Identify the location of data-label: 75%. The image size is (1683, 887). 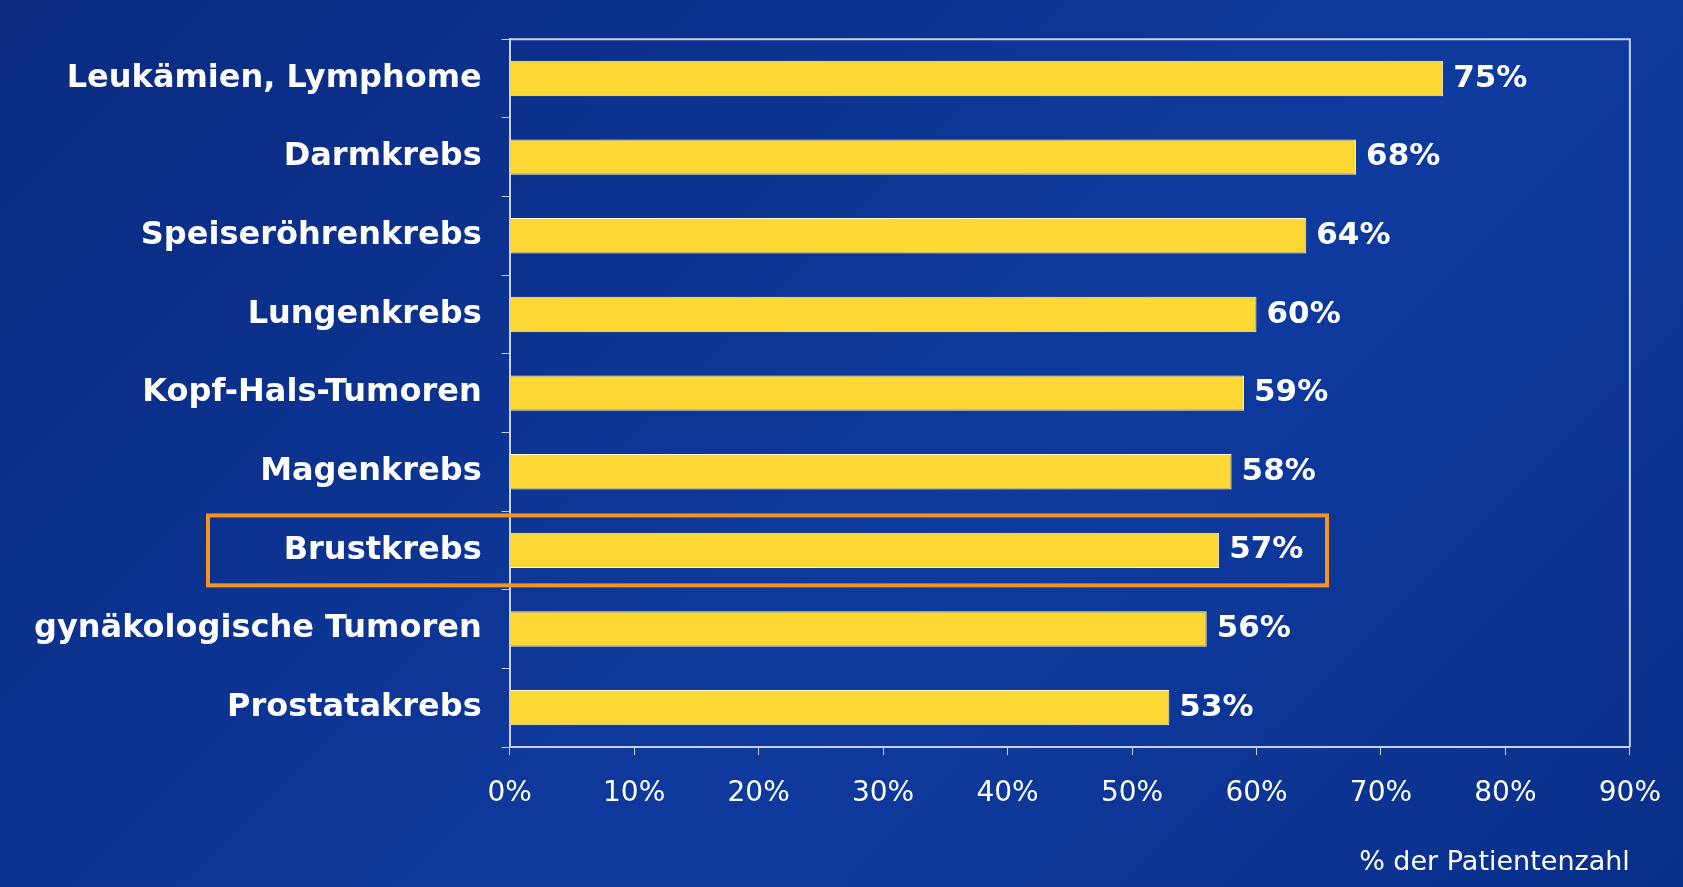
(1490, 75).